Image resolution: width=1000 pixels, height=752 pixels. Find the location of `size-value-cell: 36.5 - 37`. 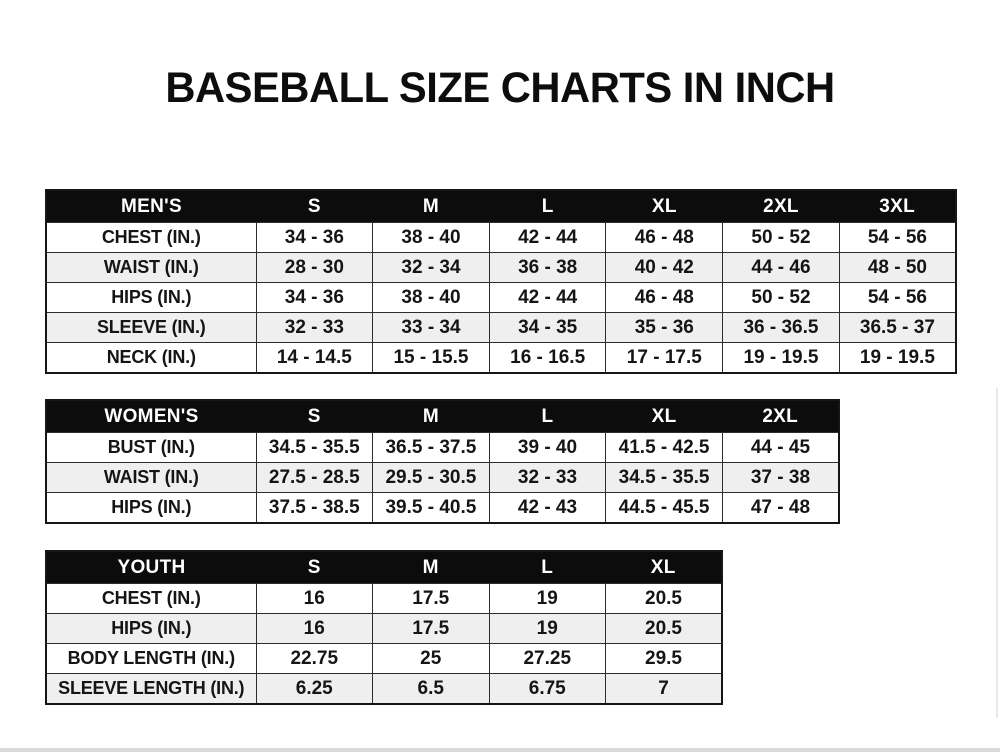

size-value-cell: 36.5 - 37 is located at coordinates (897, 327).